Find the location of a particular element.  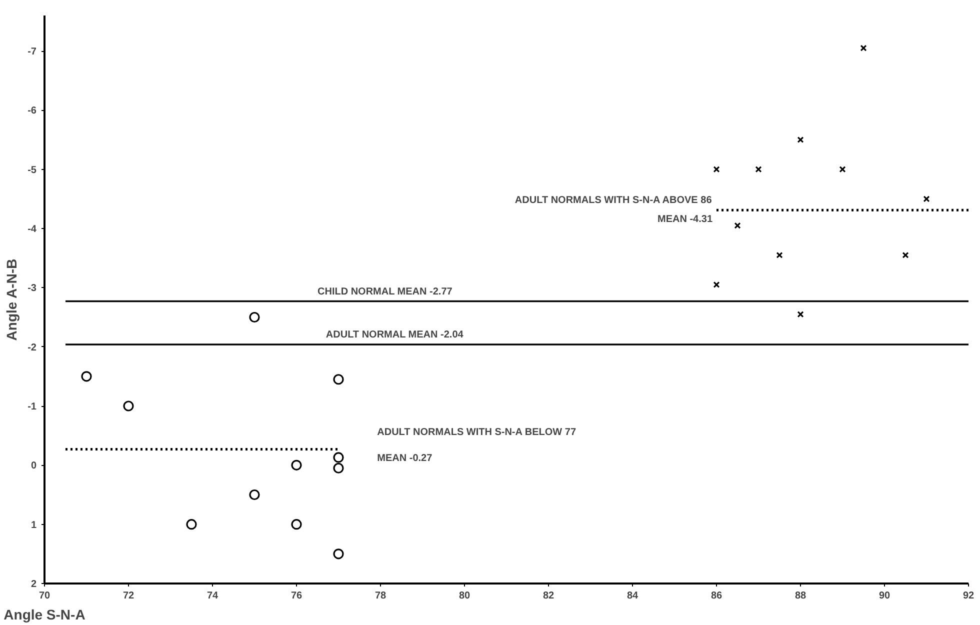

x-tick-label: 78 is located at coordinates (380, 596).